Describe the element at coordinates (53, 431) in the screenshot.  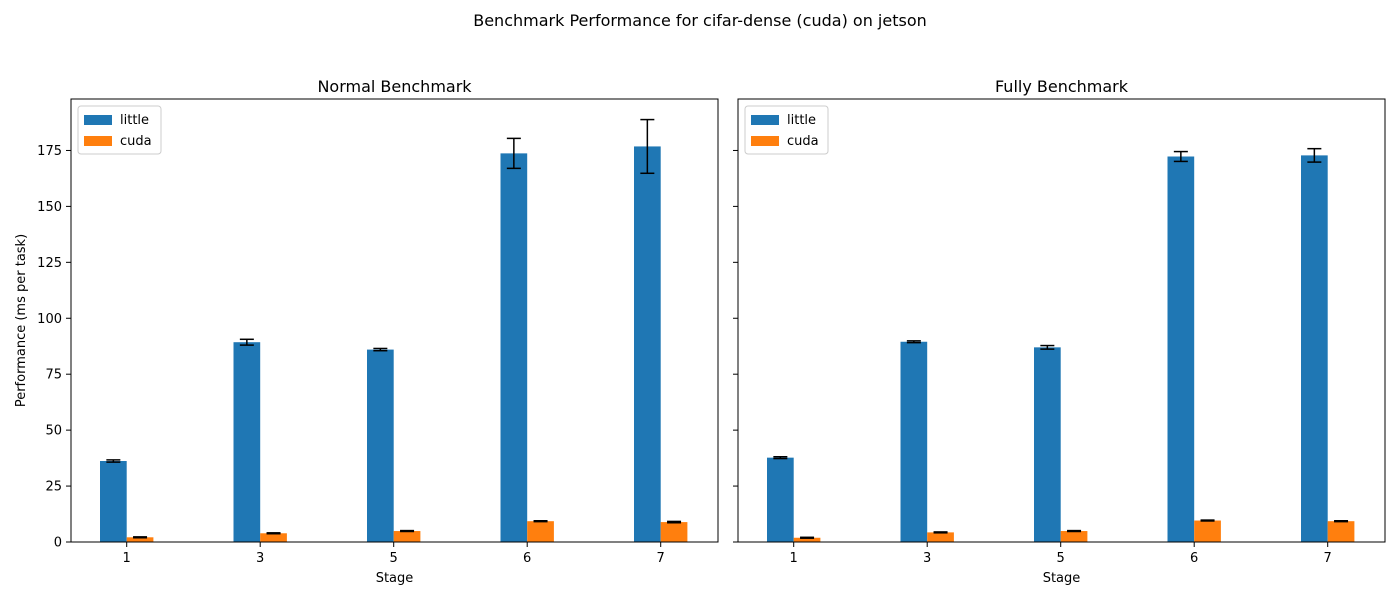
I see `y-tick-label: 50` at that location.